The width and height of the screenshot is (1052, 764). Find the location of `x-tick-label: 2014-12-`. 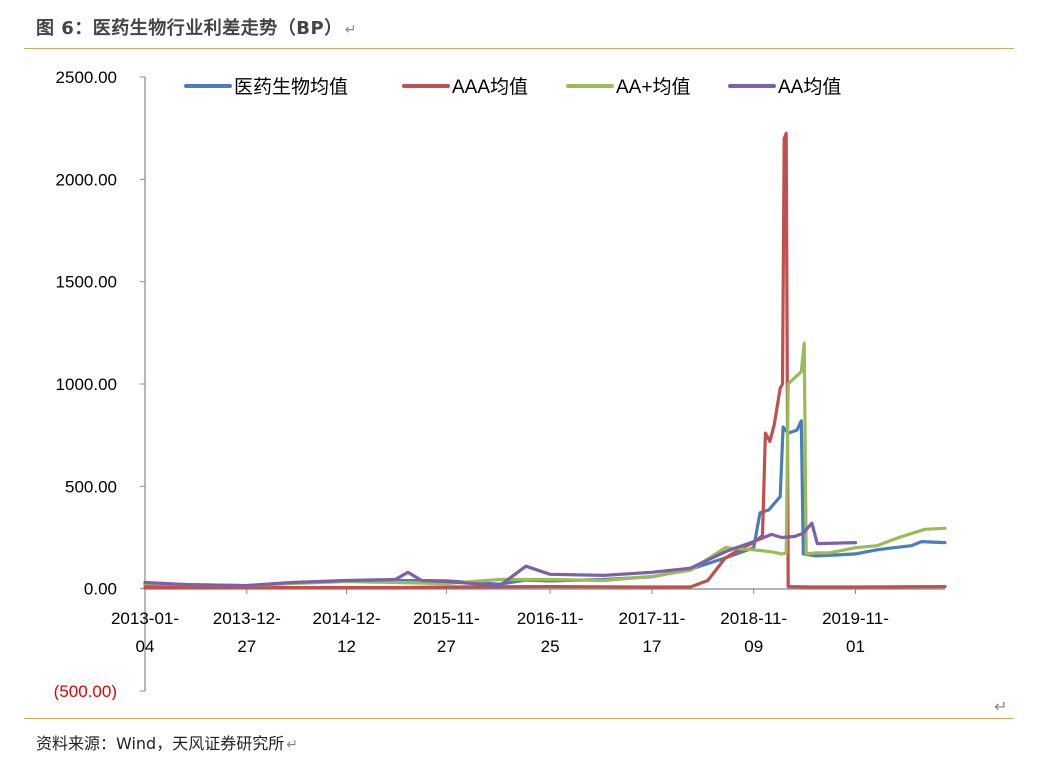

x-tick-label: 2014-12- is located at coordinates (347, 618).